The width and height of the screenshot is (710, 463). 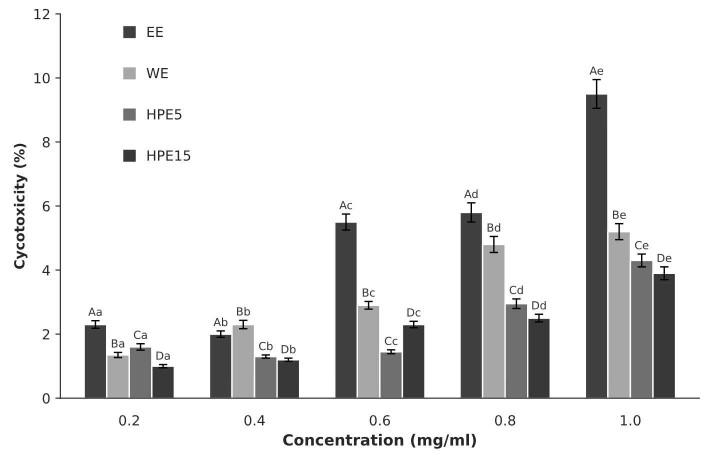 What do you see at coordinates (597, 70) in the screenshot?
I see `data-label: Ae` at bounding box center [597, 70].